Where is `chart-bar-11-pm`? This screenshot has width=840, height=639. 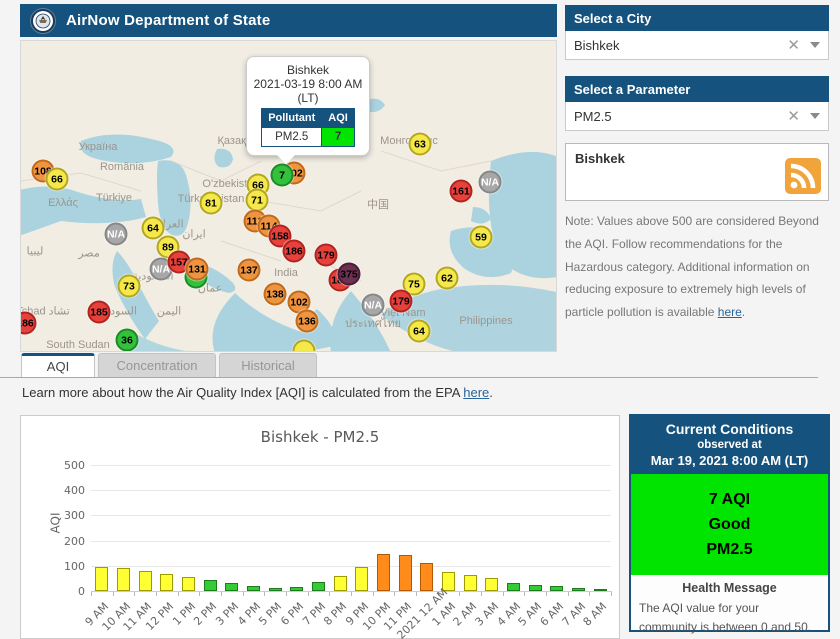 chart-bar-11-pm is located at coordinates (405, 573).